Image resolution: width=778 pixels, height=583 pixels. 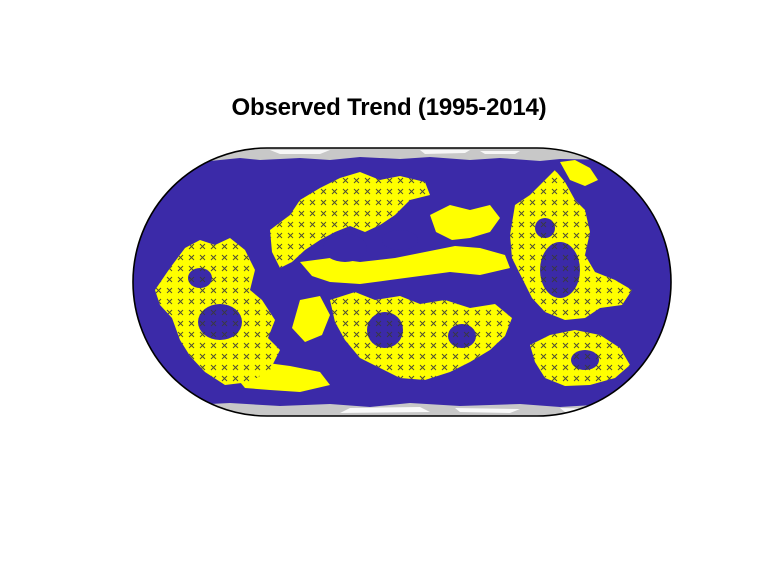 I want to click on hatch-southeast, so click(x=580, y=358).